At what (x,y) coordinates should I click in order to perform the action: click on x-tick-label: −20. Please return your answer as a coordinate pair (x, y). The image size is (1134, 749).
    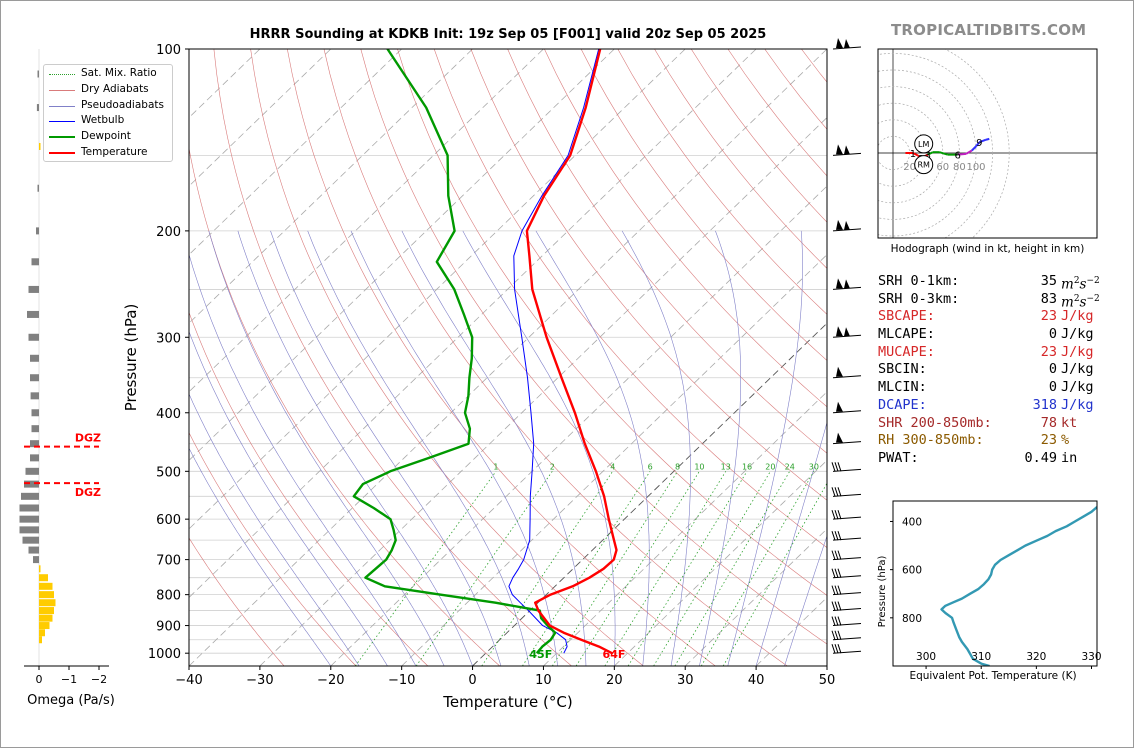
    Looking at the image, I should click on (330, 680).